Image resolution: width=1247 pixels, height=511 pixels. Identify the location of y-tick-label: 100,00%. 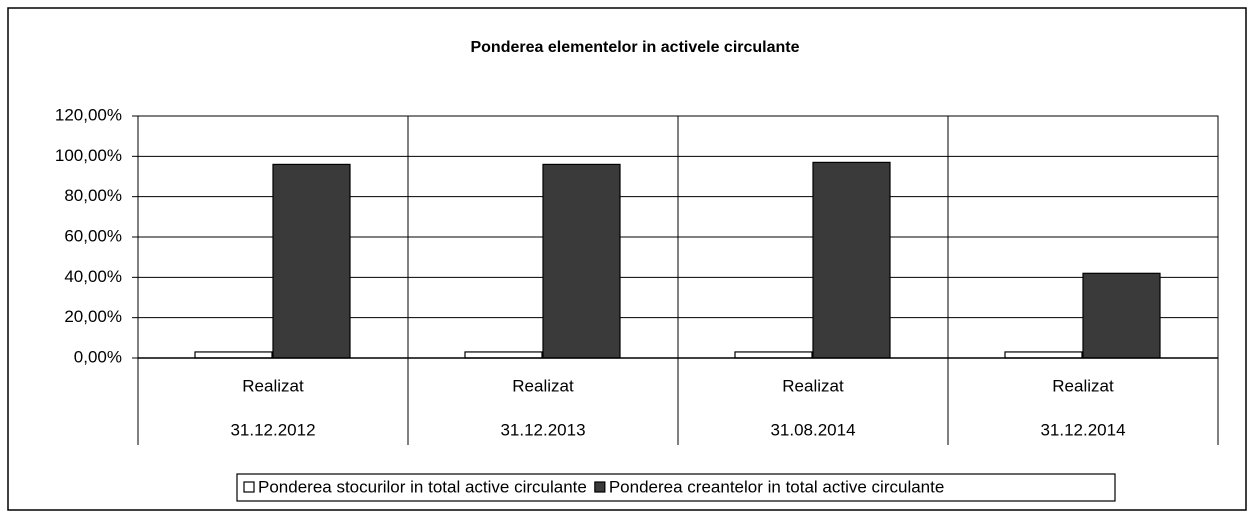
(88, 155).